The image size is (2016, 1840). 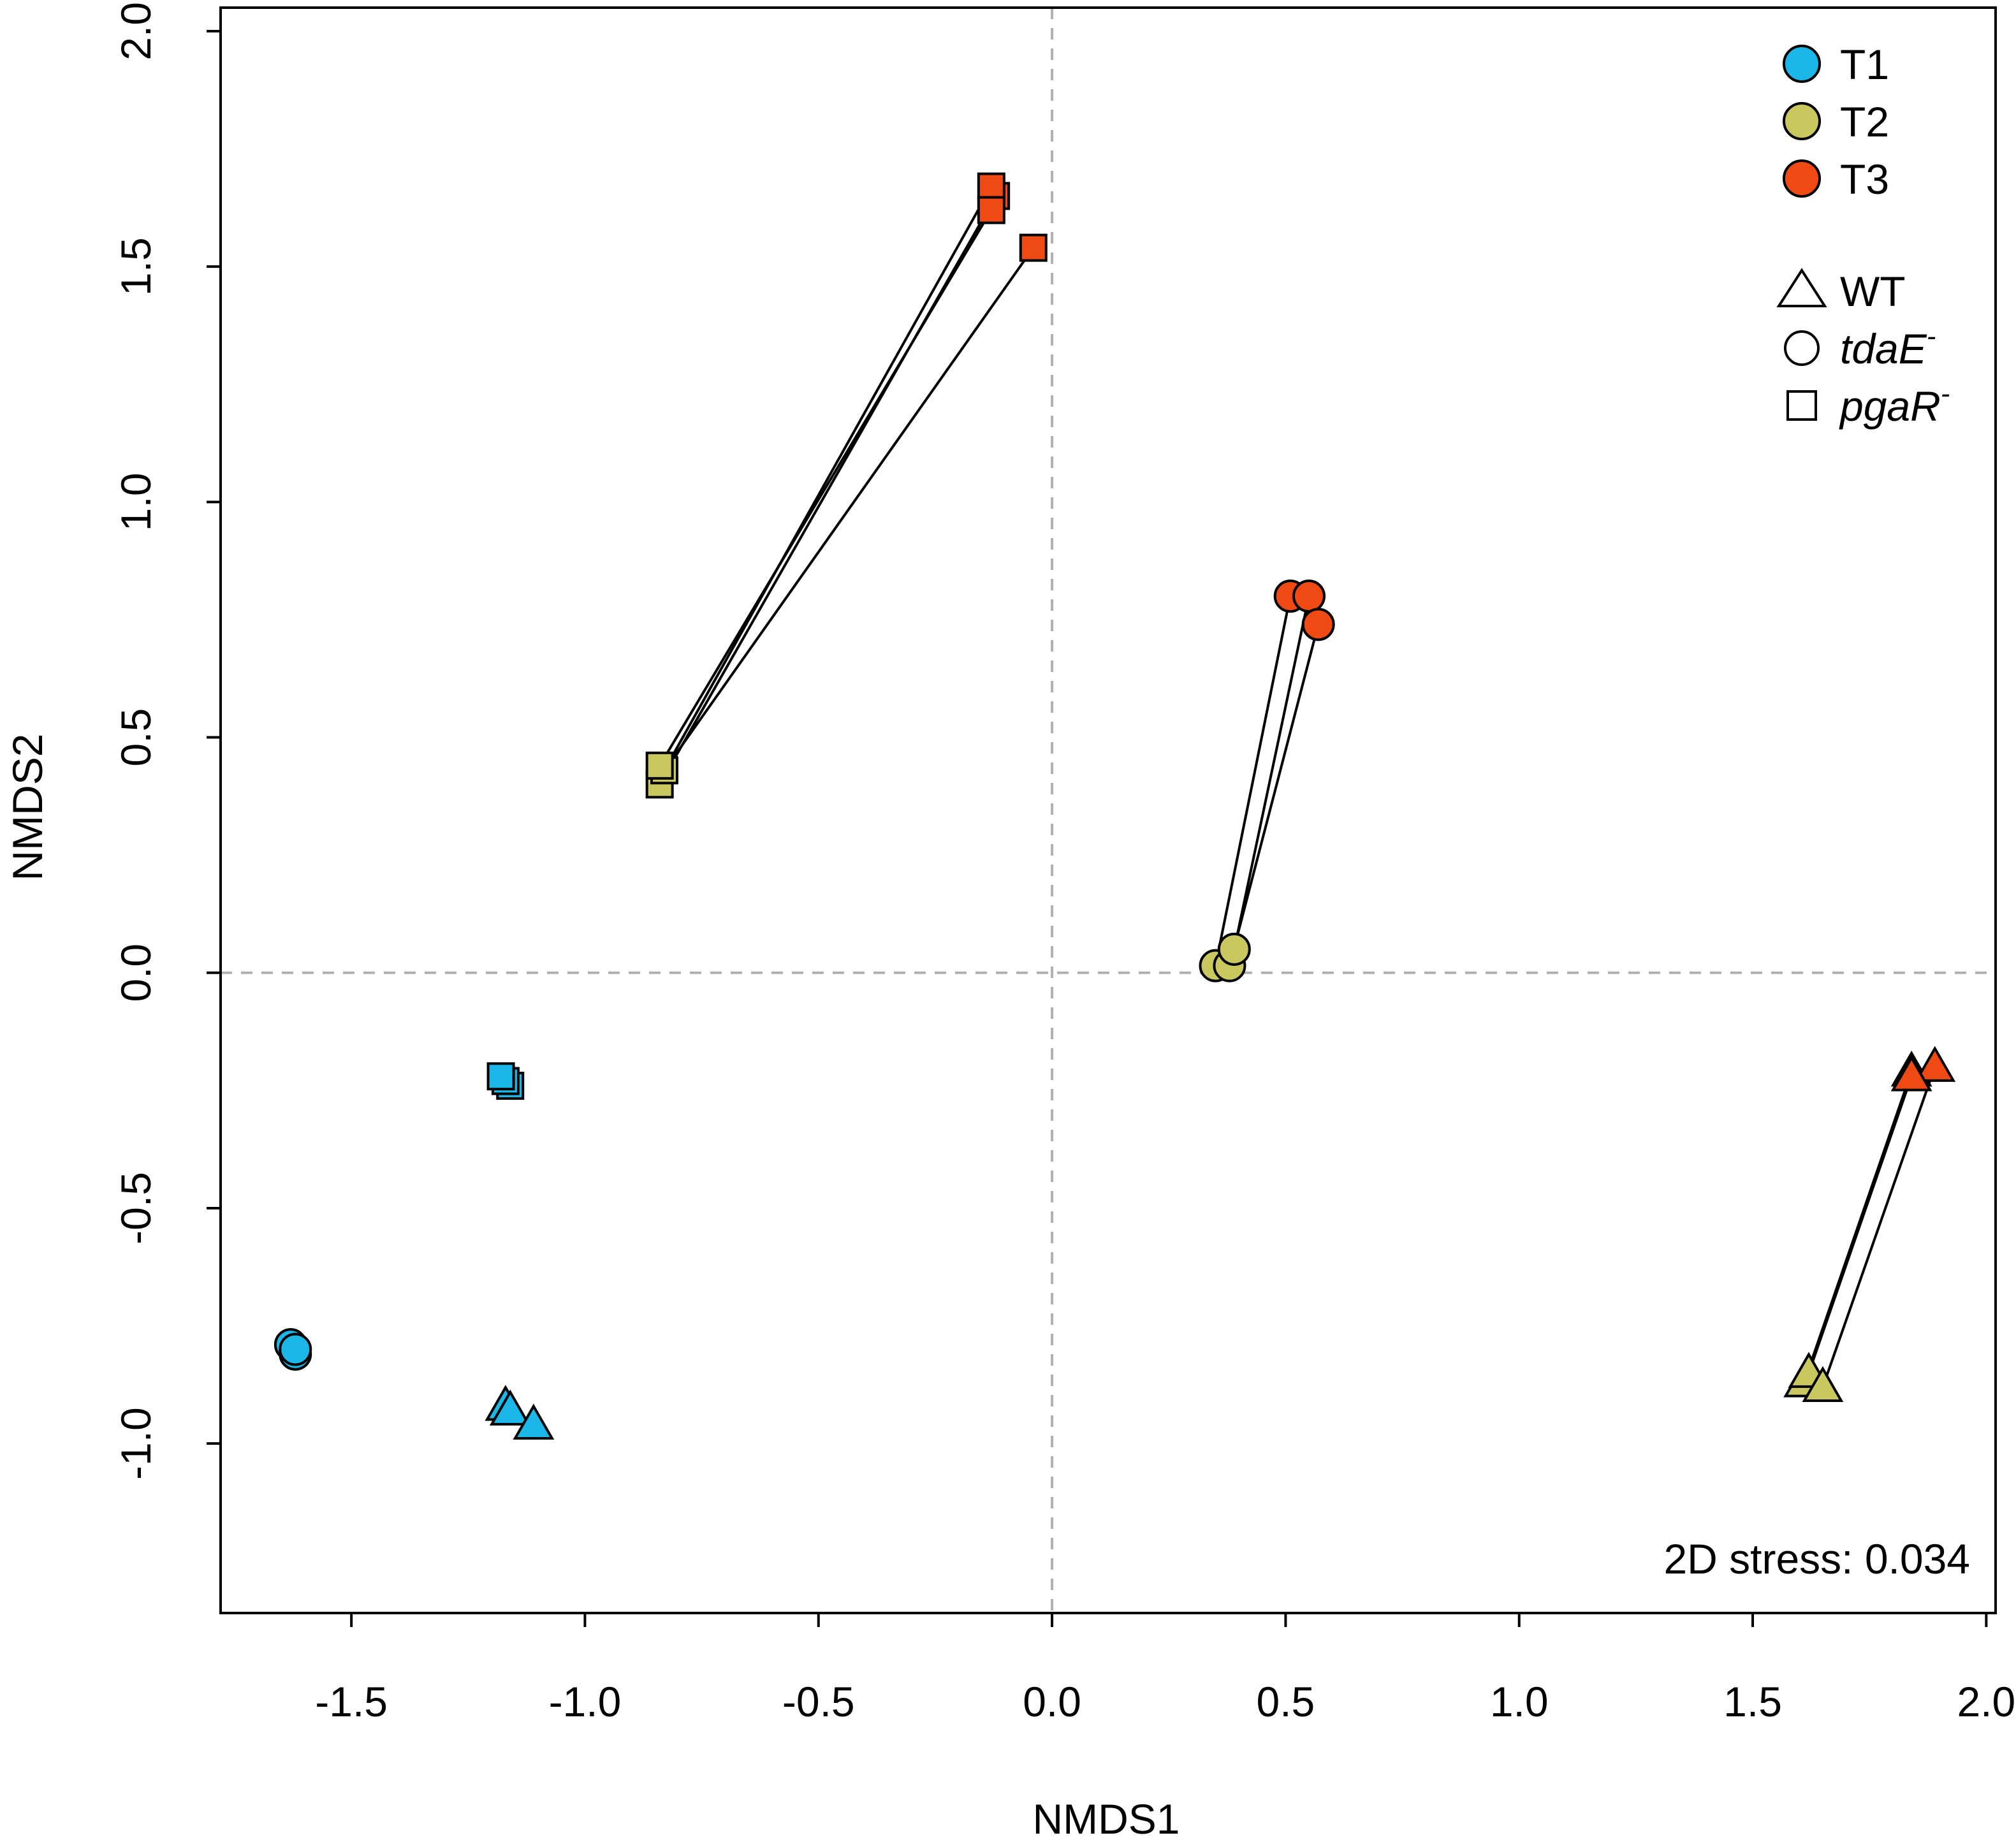 I want to click on legend-marker-t3, so click(x=1802, y=178).